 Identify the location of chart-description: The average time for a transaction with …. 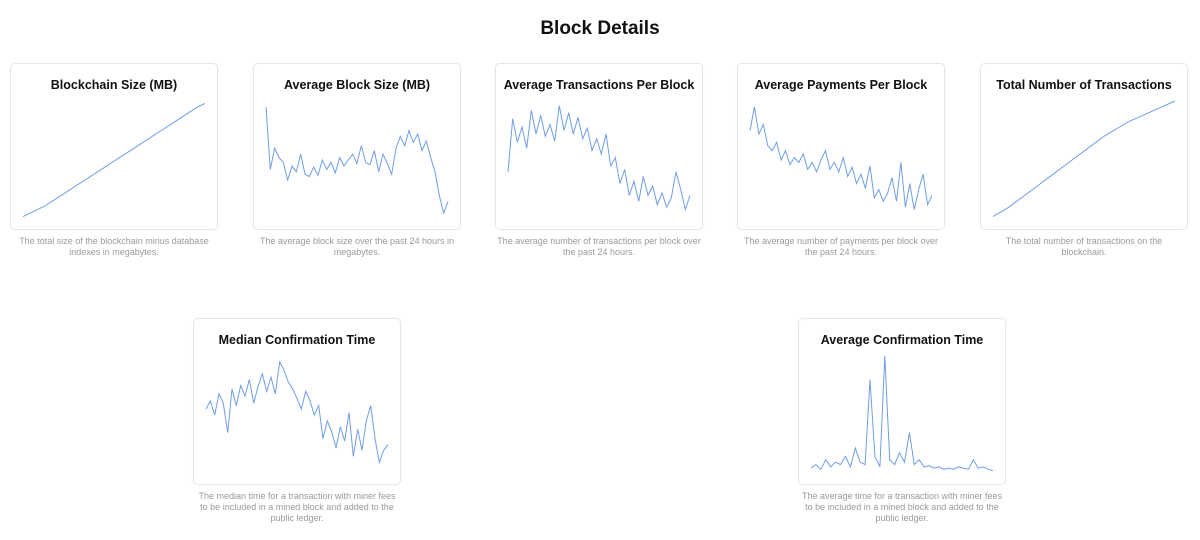
(902, 507).